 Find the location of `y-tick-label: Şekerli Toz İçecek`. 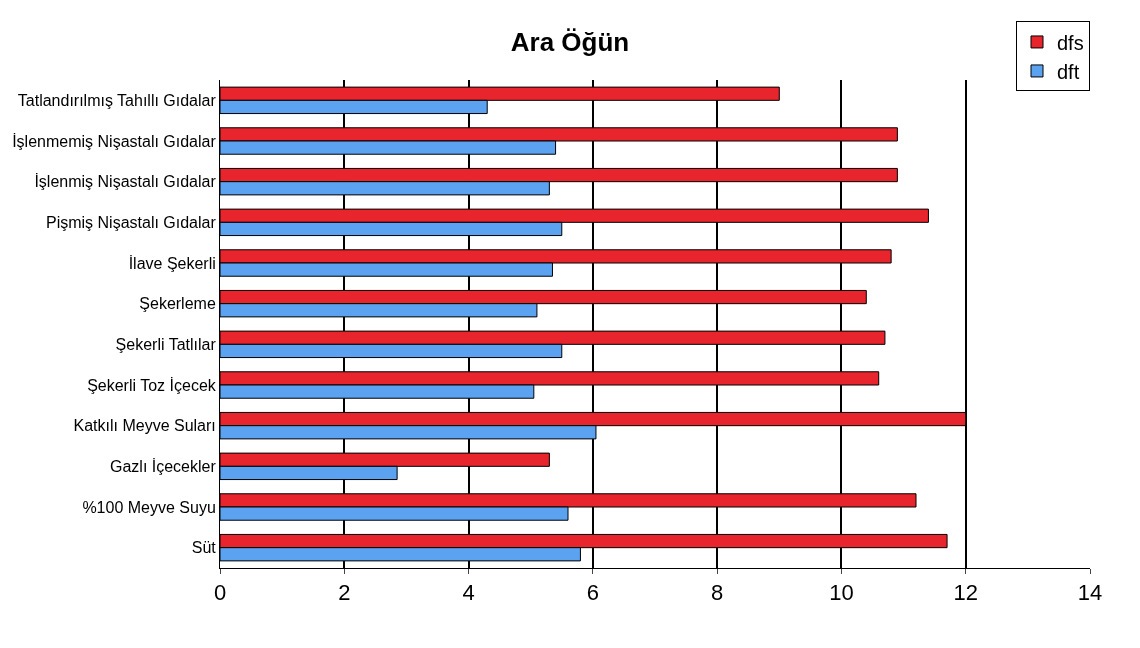

y-tick-label: Şekerli Toz İçecek is located at coordinates (152, 384).